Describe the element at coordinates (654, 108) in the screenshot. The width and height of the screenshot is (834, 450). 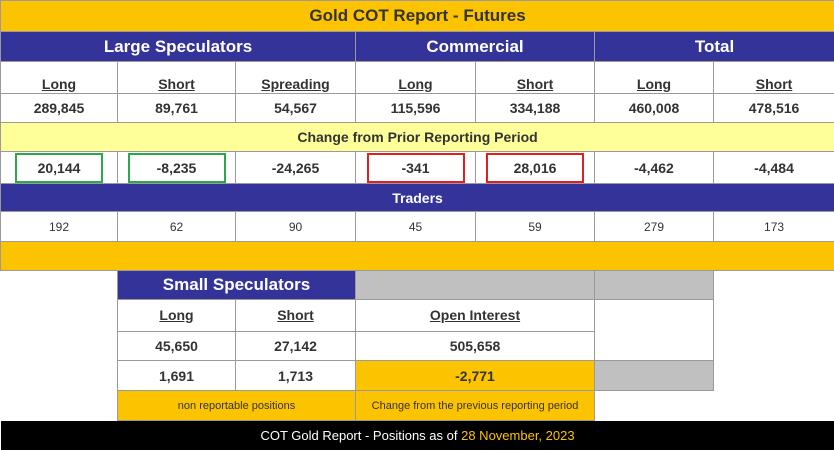
I see `position-total-long: 460,008` at that location.